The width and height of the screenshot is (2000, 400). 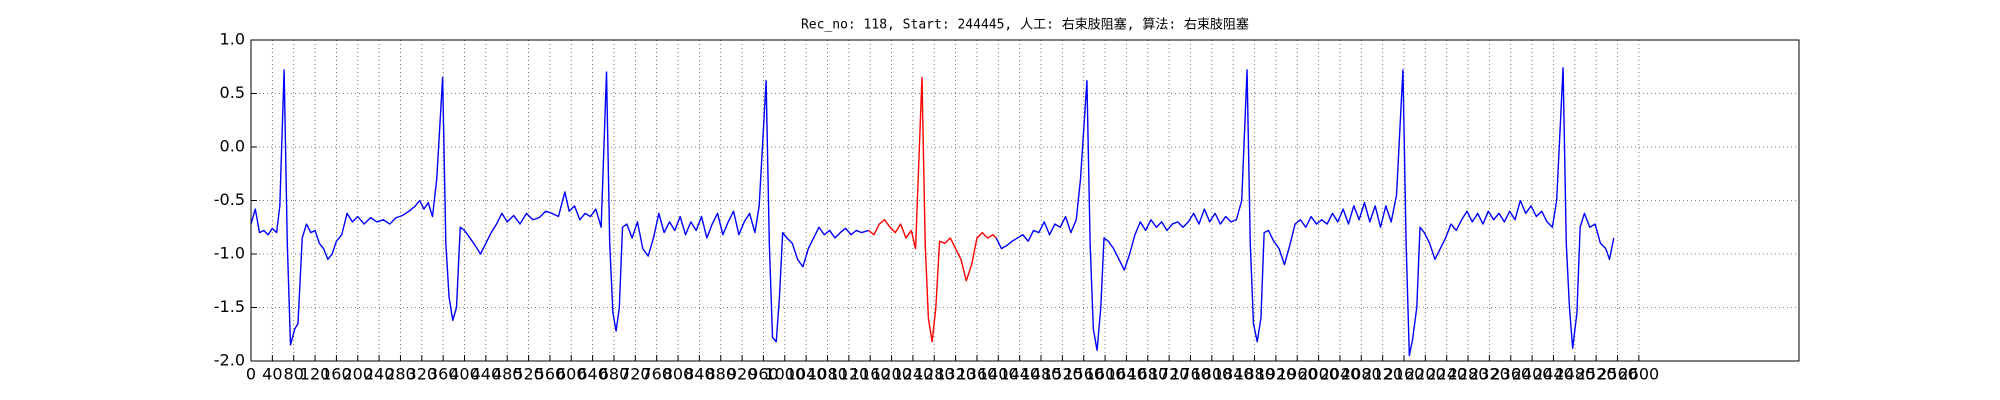 What do you see at coordinates (1382, 374) in the screenshot?
I see `x-tick-label: 2120` at bounding box center [1382, 374].